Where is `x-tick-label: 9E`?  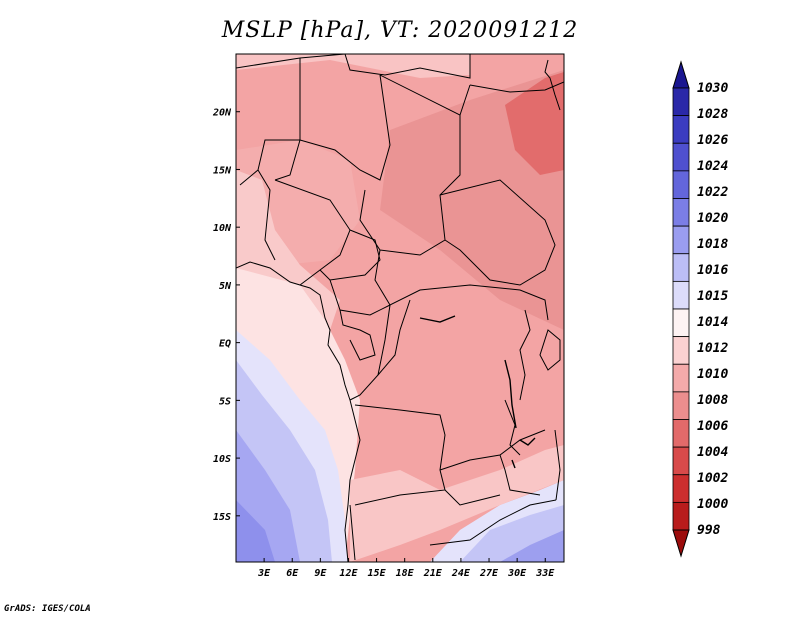
x-tick-label: 9E is located at coordinates (320, 573).